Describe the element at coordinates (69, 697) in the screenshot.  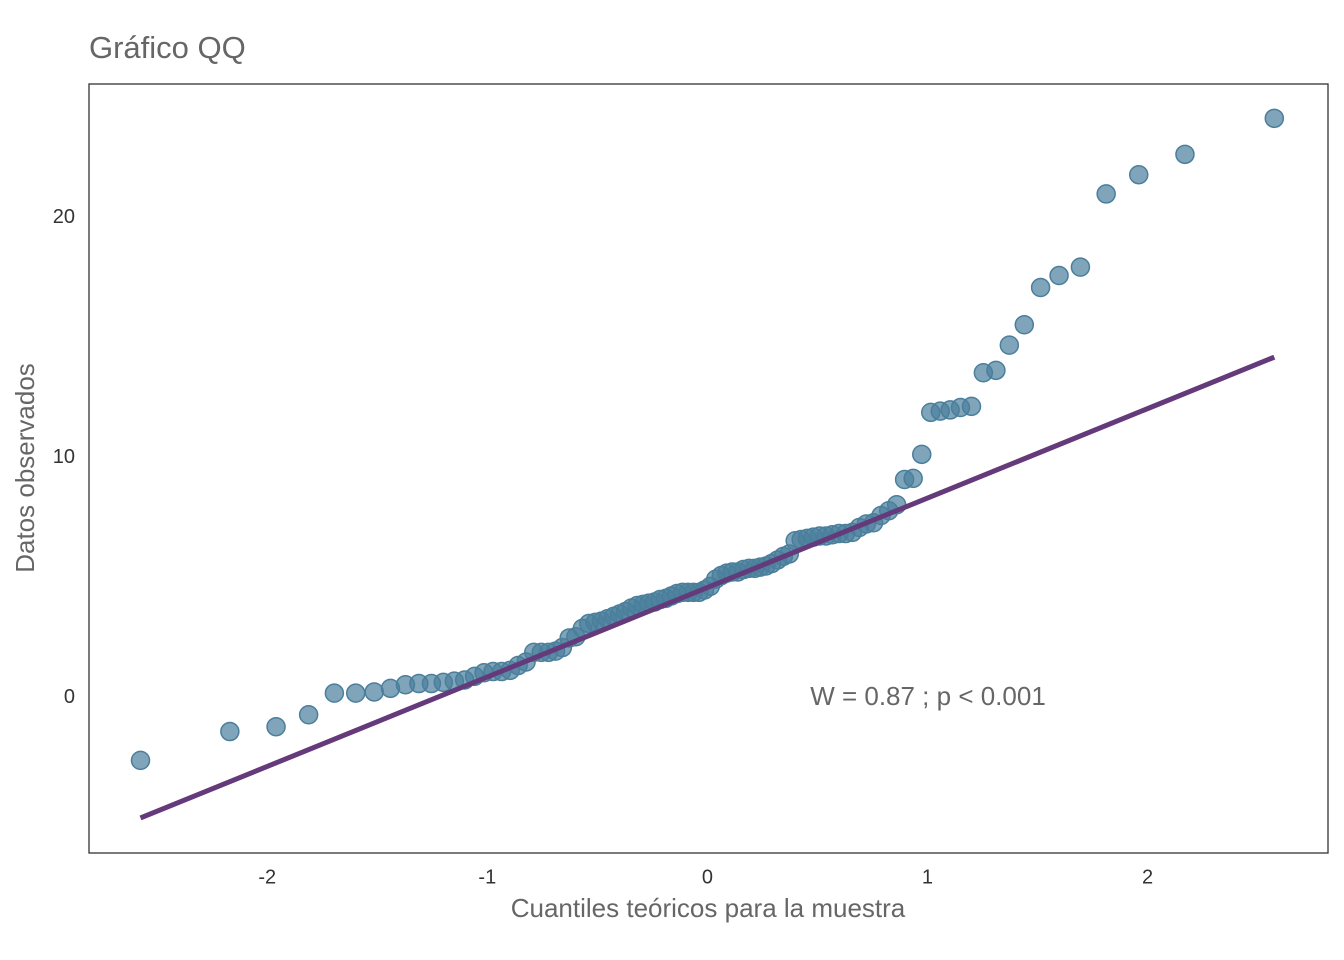
I see `y-tick-label: 0` at that location.